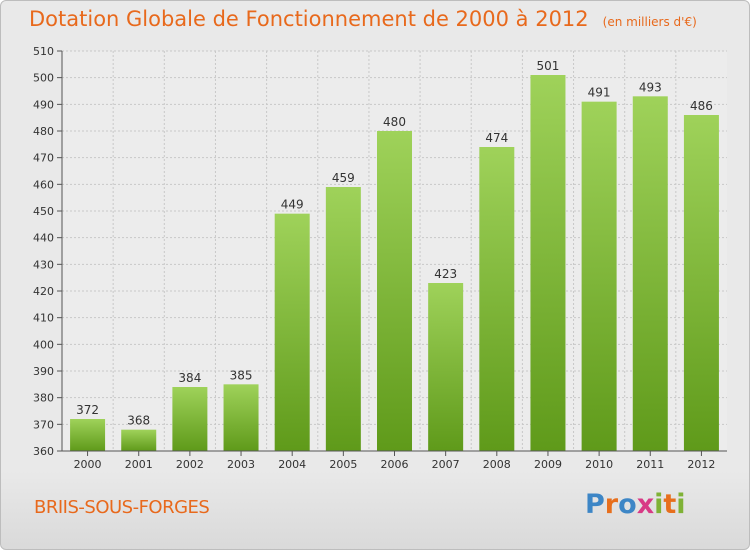 The width and height of the screenshot is (750, 550). What do you see at coordinates (139, 464) in the screenshot?
I see `x-tick-label-2001: 2001` at bounding box center [139, 464].